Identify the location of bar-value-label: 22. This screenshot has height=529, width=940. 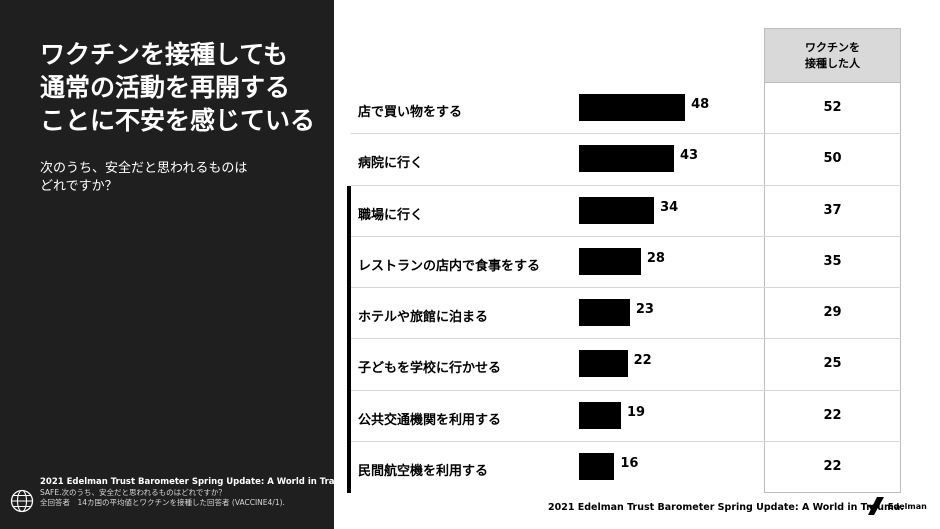
(642, 361).